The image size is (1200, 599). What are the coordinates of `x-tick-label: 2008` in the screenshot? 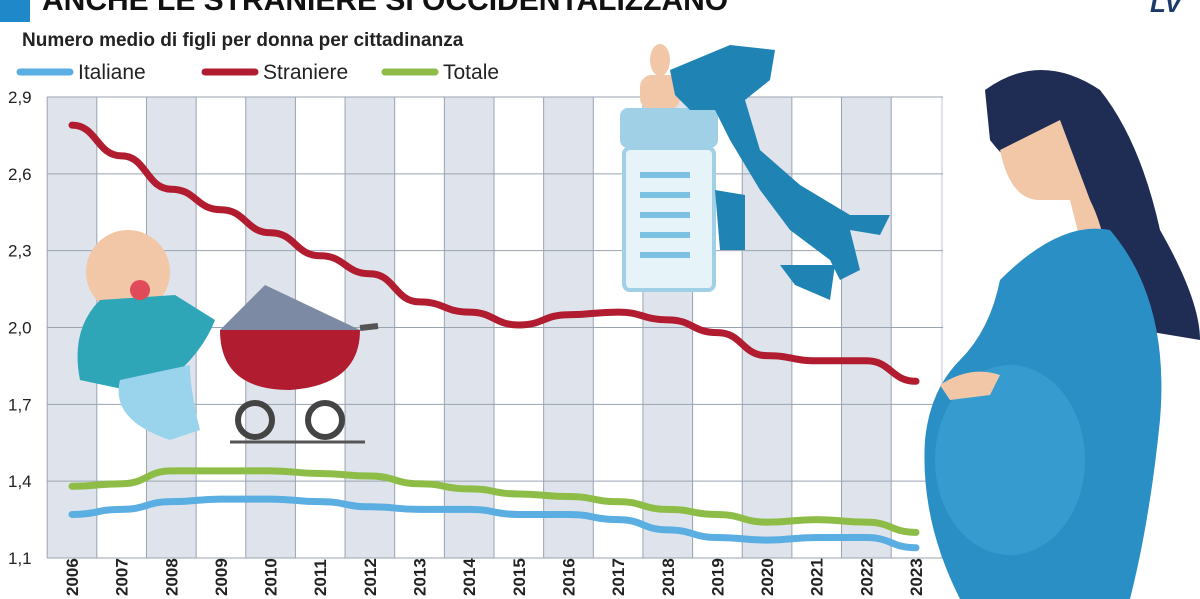 It's located at (171, 577).